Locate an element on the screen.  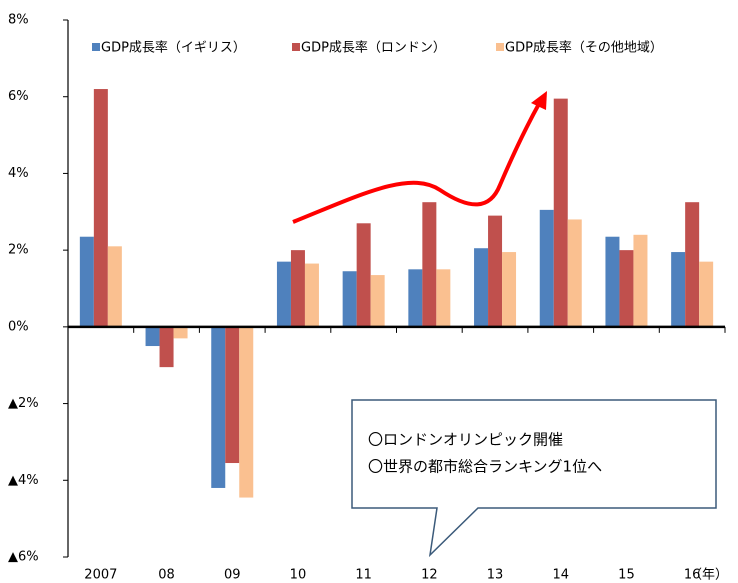
x-tick-label: 15 is located at coordinates (626, 575).